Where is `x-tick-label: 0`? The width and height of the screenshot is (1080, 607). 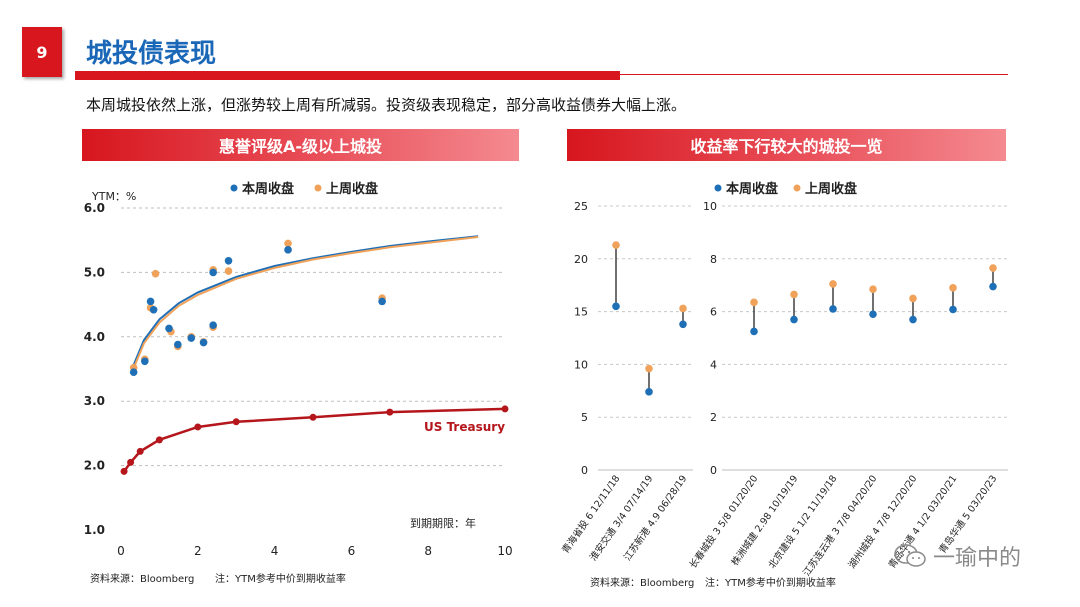 x-tick-label: 0 is located at coordinates (121, 551).